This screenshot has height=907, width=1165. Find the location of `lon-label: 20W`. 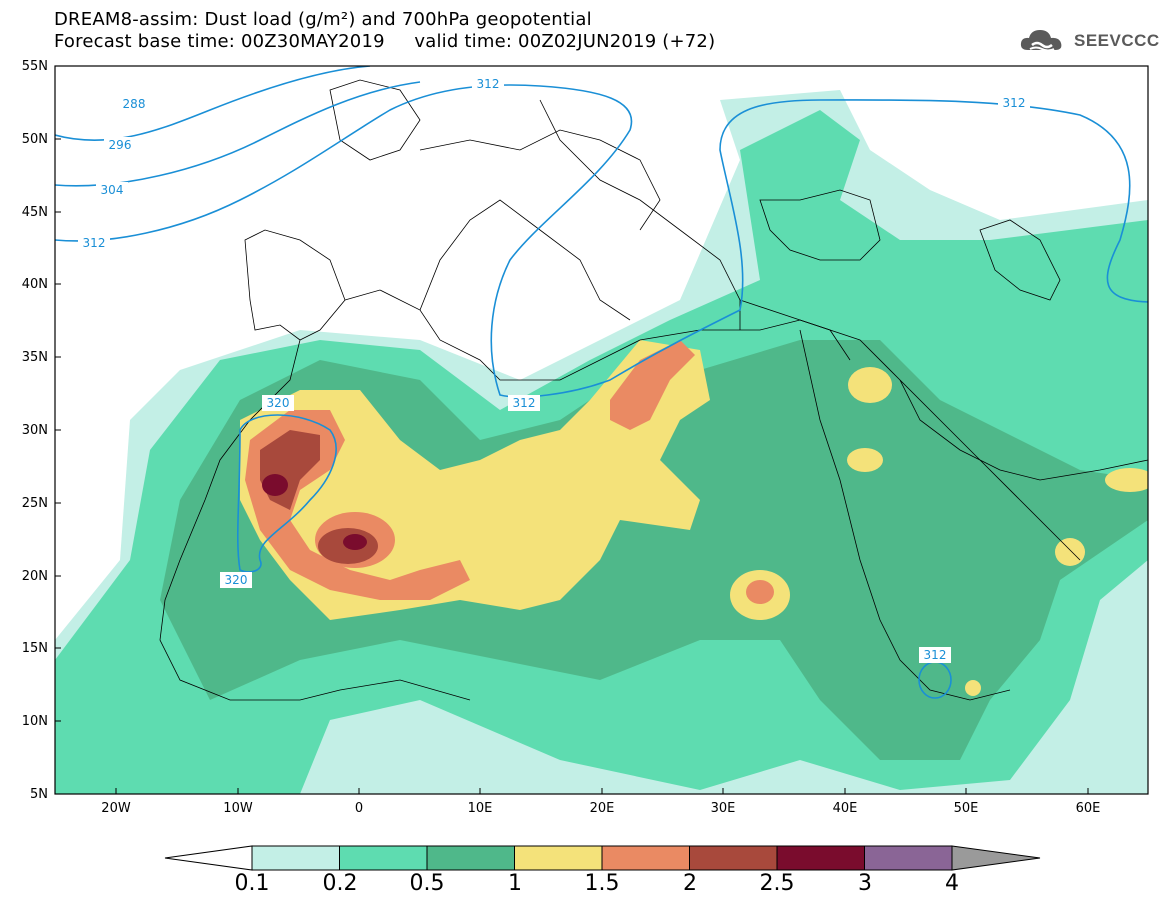

lon-label: 20W is located at coordinates (116, 808).